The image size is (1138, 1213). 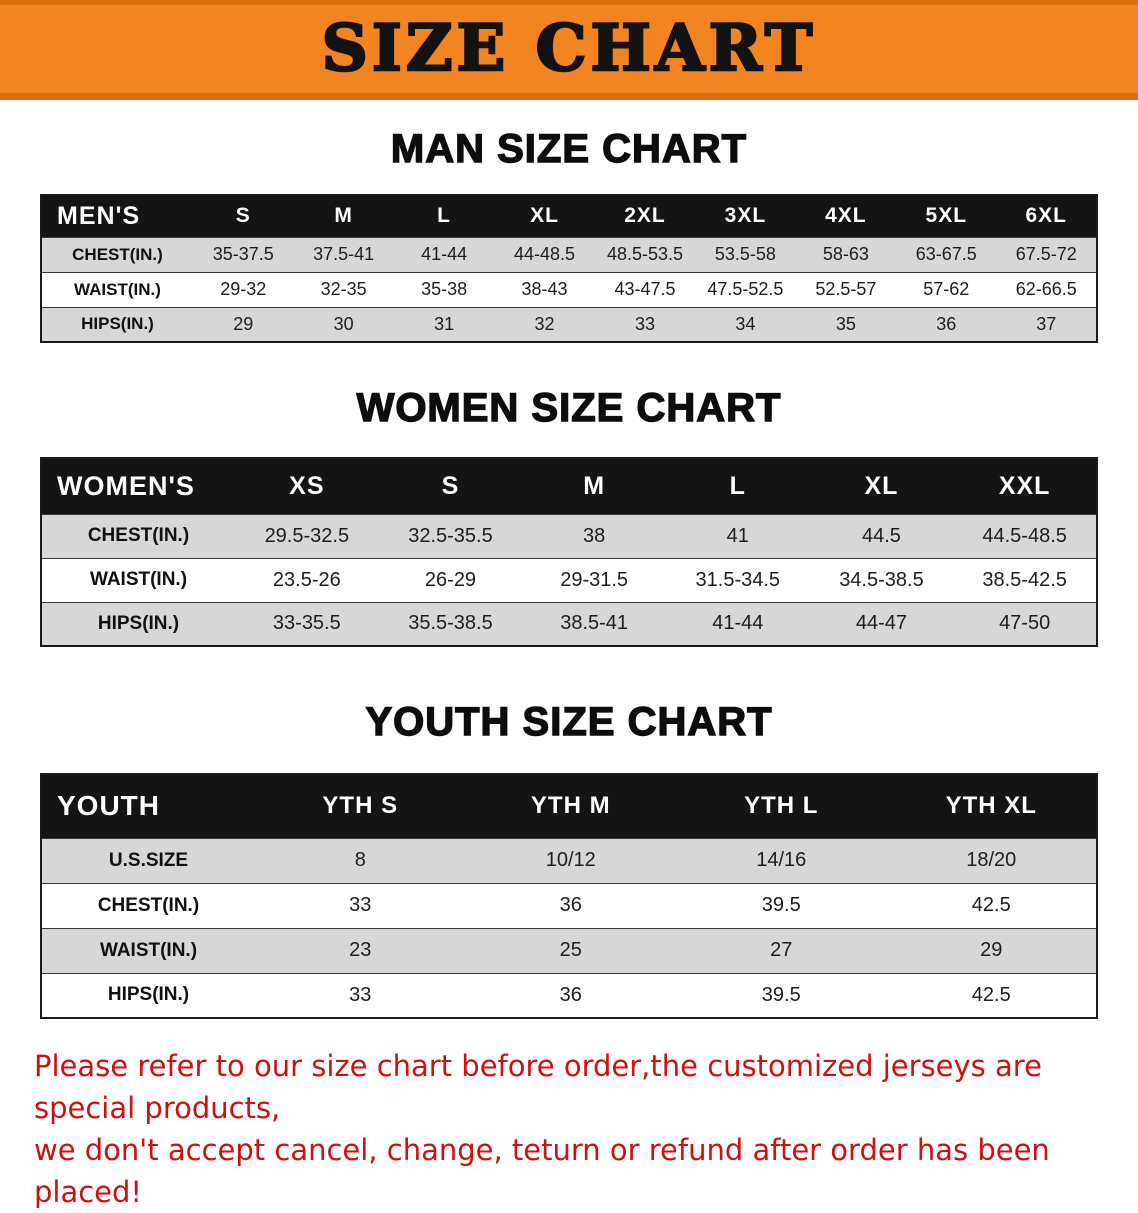 I want to click on size-value: 47-50, so click(x=1025, y=623).